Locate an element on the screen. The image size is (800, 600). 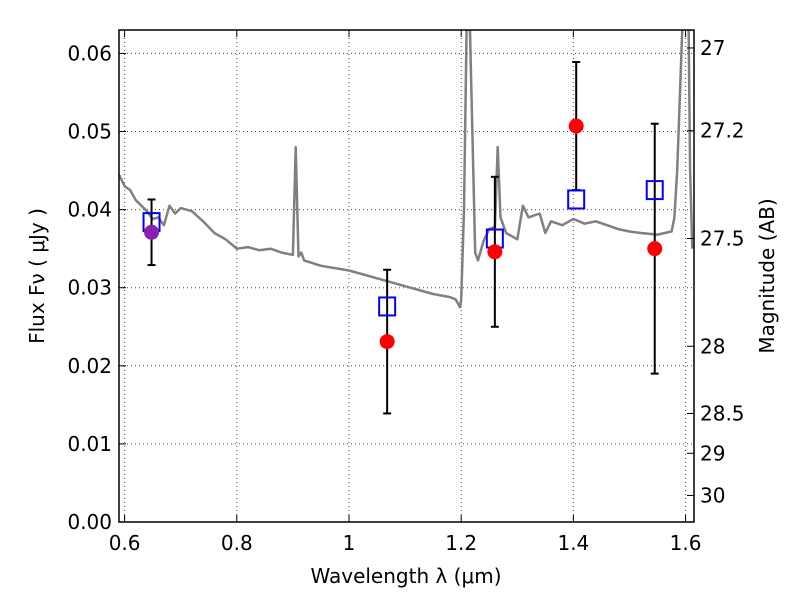
right-tick-label: 28 is located at coordinates (712, 346).